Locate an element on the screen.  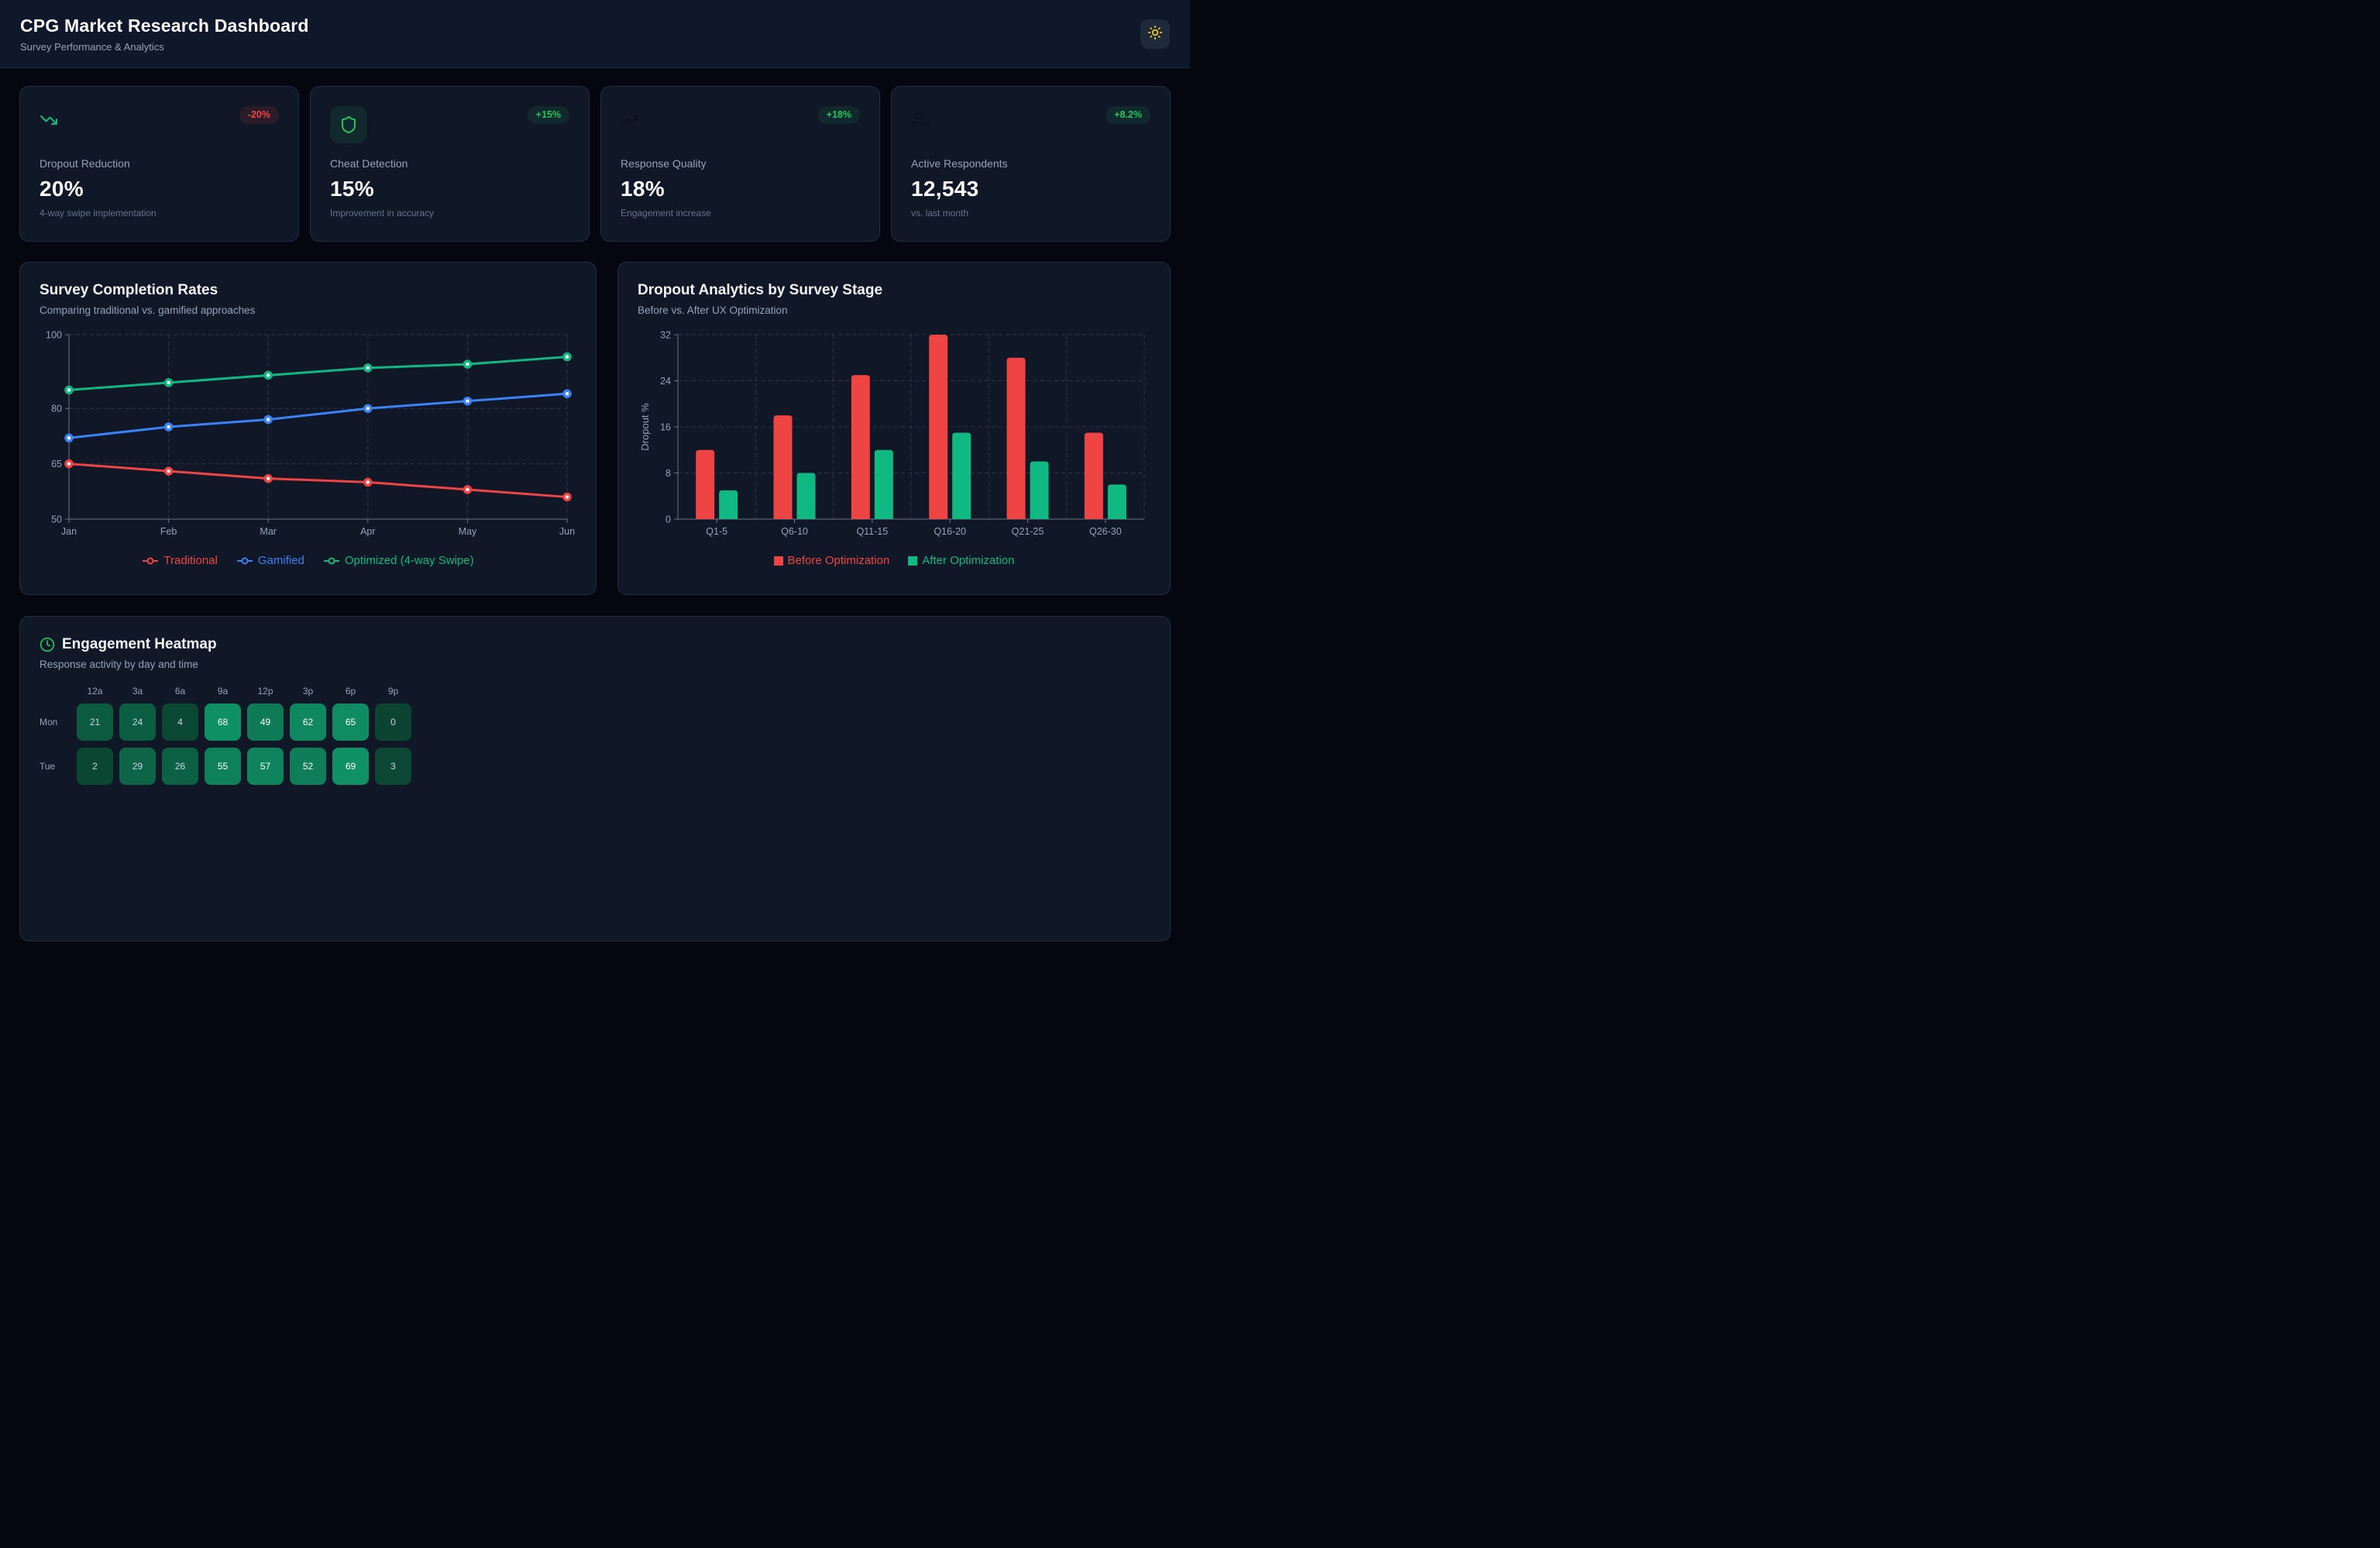
line-chart: 50 65 80 100 Jan Feb Mar Apr May Jun is located at coordinates (310, 434).